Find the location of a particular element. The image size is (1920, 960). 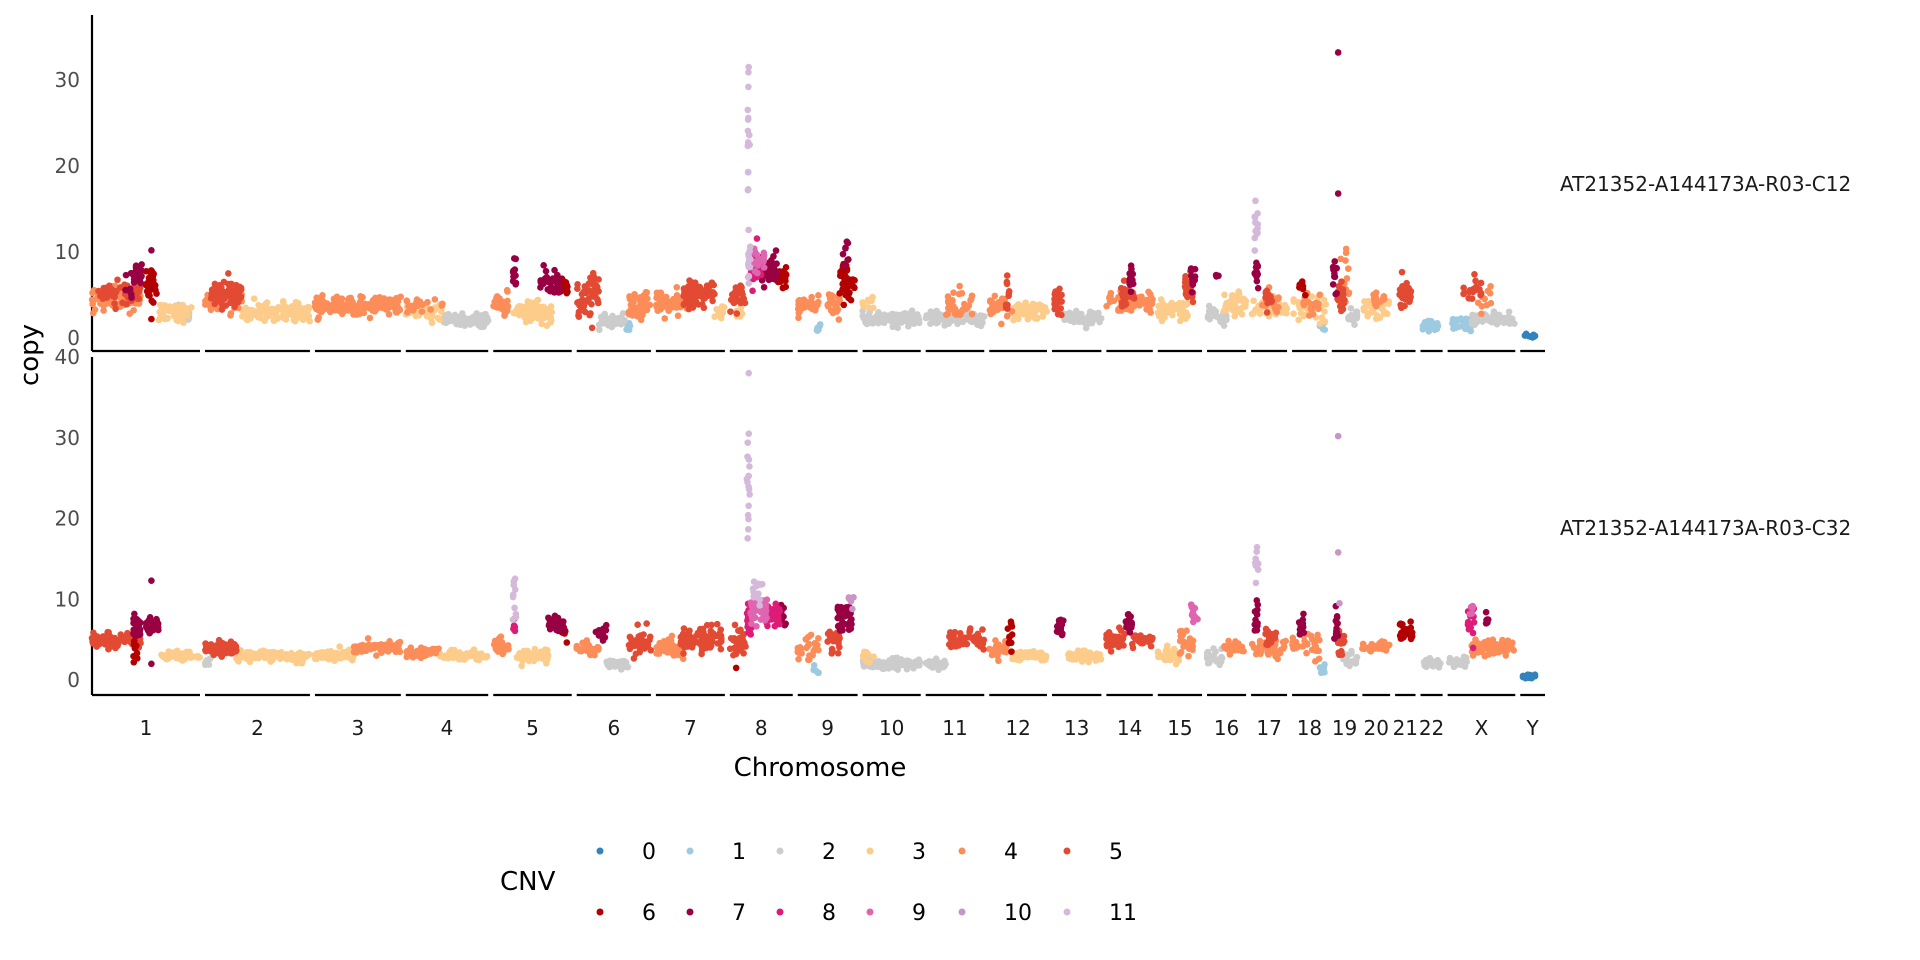

facet-strip-label: AT21352-A144173A-R03-C12 is located at coordinates (1705, 184).